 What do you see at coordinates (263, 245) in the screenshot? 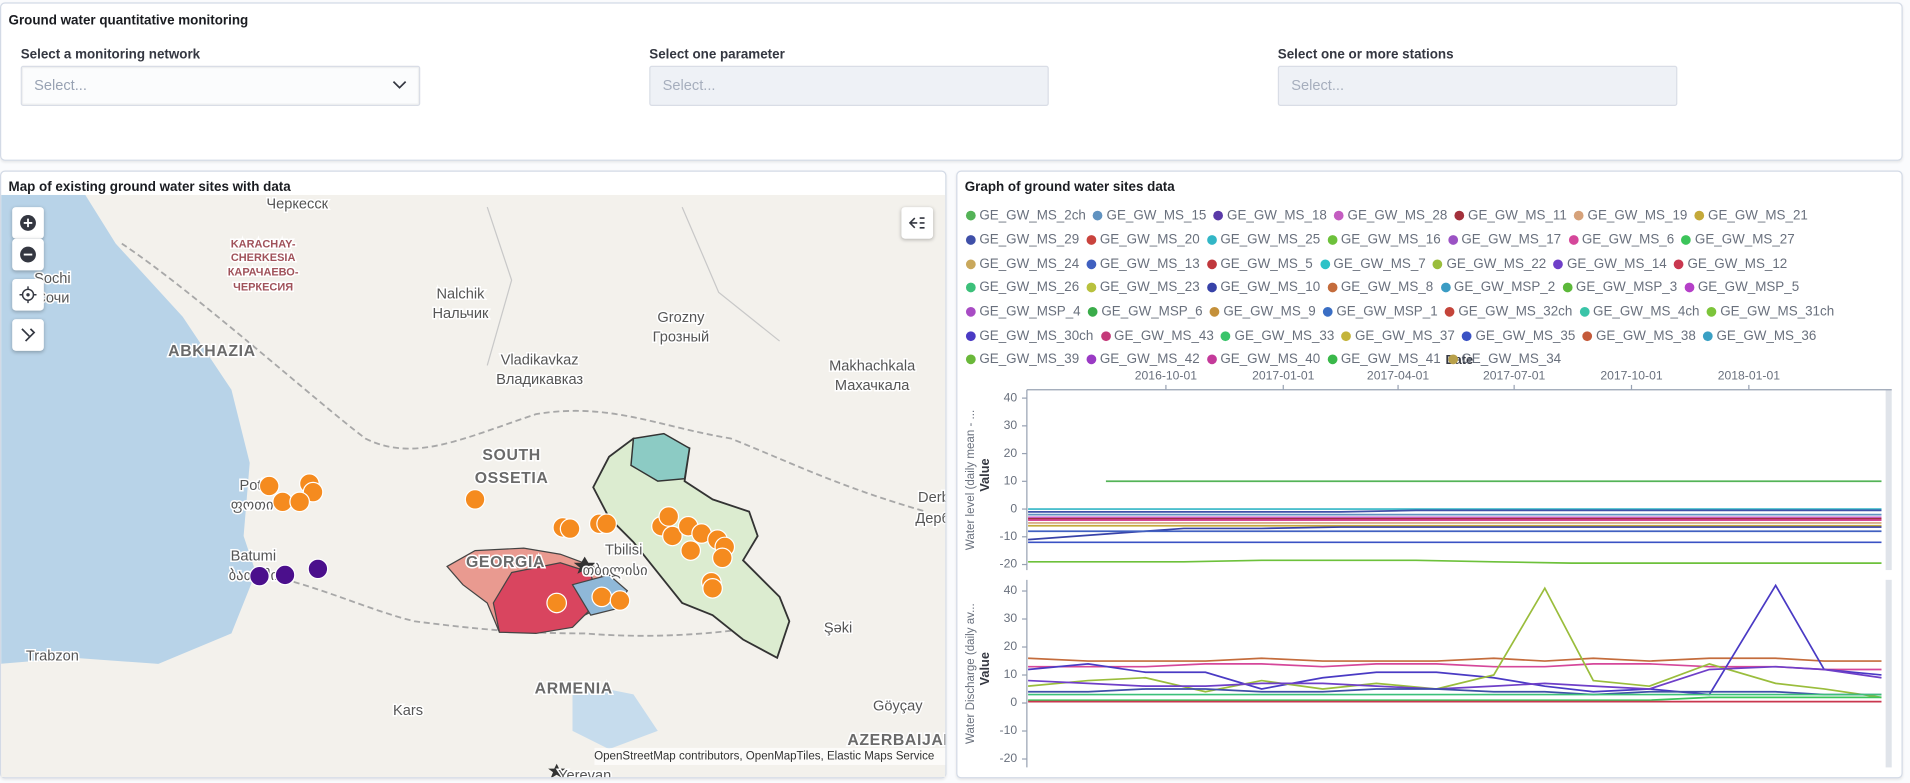
I see `place-label: KARACHAY-` at bounding box center [263, 245].